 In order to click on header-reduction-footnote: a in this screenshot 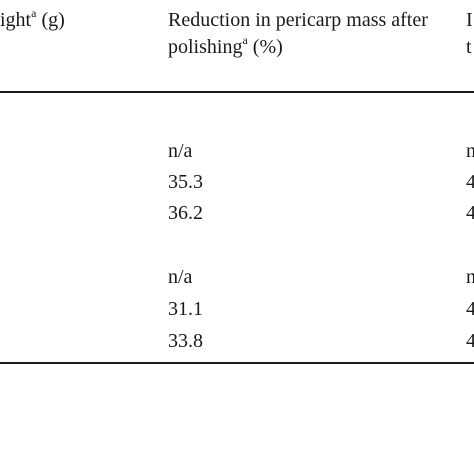, I will do `click(245, 40)`.